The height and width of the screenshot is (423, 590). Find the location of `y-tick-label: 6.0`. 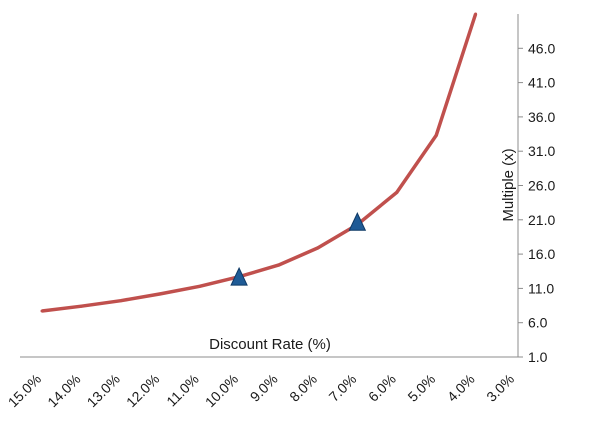

y-tick-label: 6.0 is located at coordinates (538, 323).